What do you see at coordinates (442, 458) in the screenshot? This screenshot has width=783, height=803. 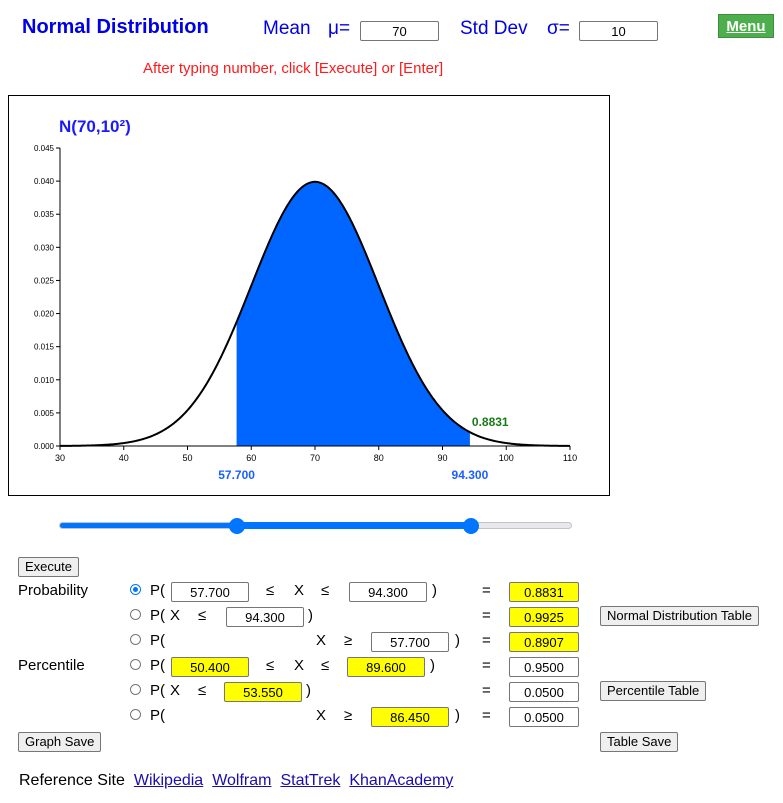 I see `x-tick-label: 90` at bounding box center [442, 458].